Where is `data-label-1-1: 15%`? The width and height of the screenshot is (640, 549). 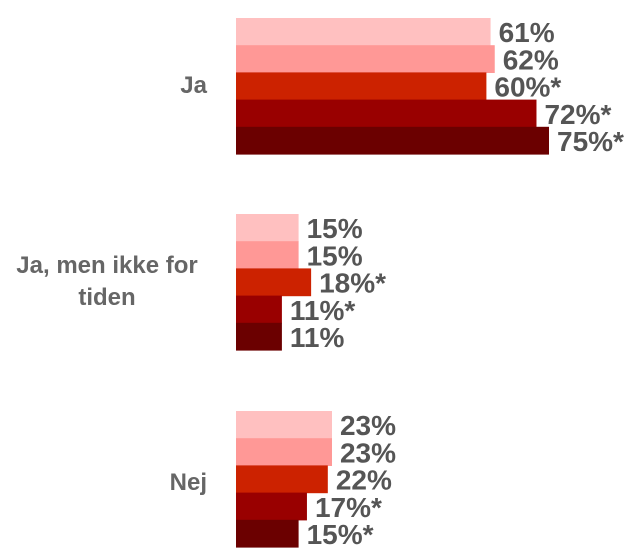
data-label-1-1: 15% is located at coordinates (335, 255).